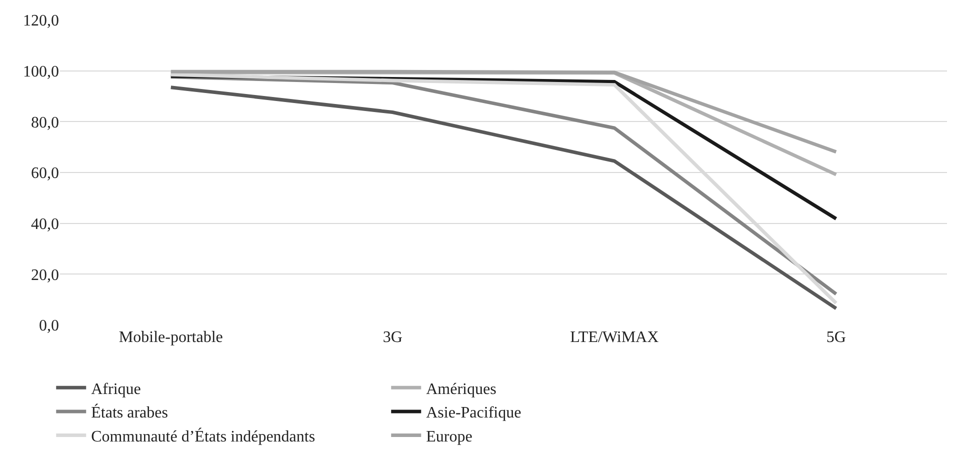 Image resolution: width=967 pixels, height=465 pixels. I want to click on y-tick-label: 120,0, so click(41, 21).